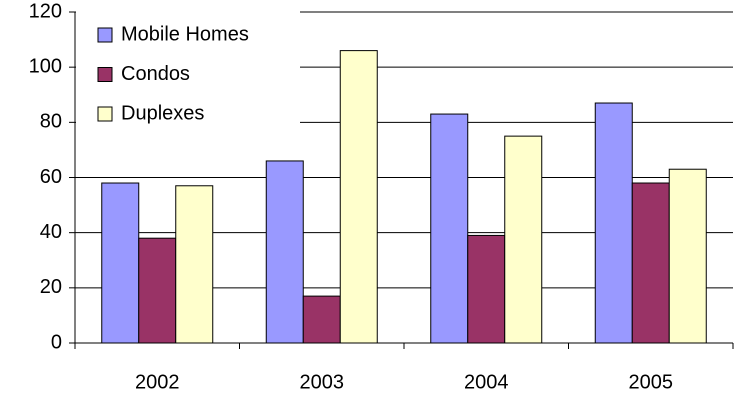 Image resolution: width=734 pixels, height=402 pixels. What do you see at coordinates (51, 232) in the screenshot?
I see `y-tick-label: 40` at bounding box center [51, 232].